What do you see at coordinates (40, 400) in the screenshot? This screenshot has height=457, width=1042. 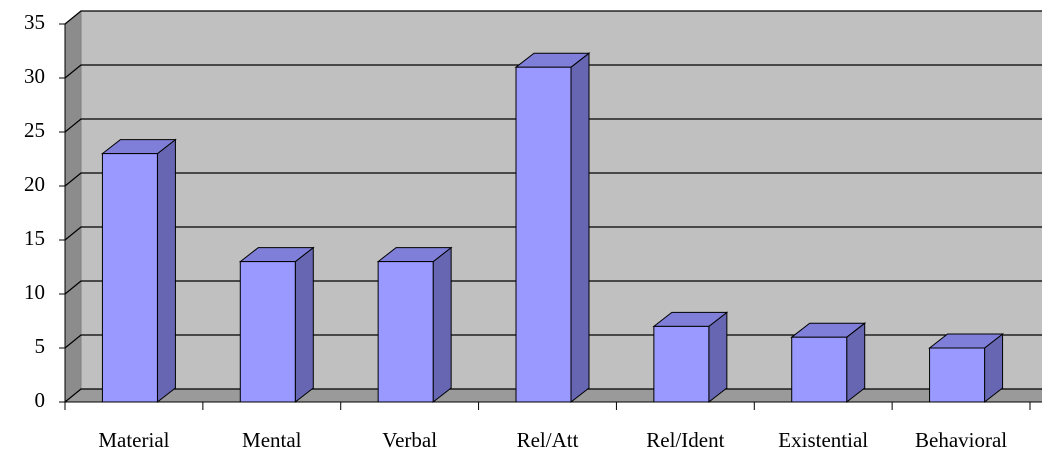 I see `y-tick-label: 0` at bounding box center [40, 400].